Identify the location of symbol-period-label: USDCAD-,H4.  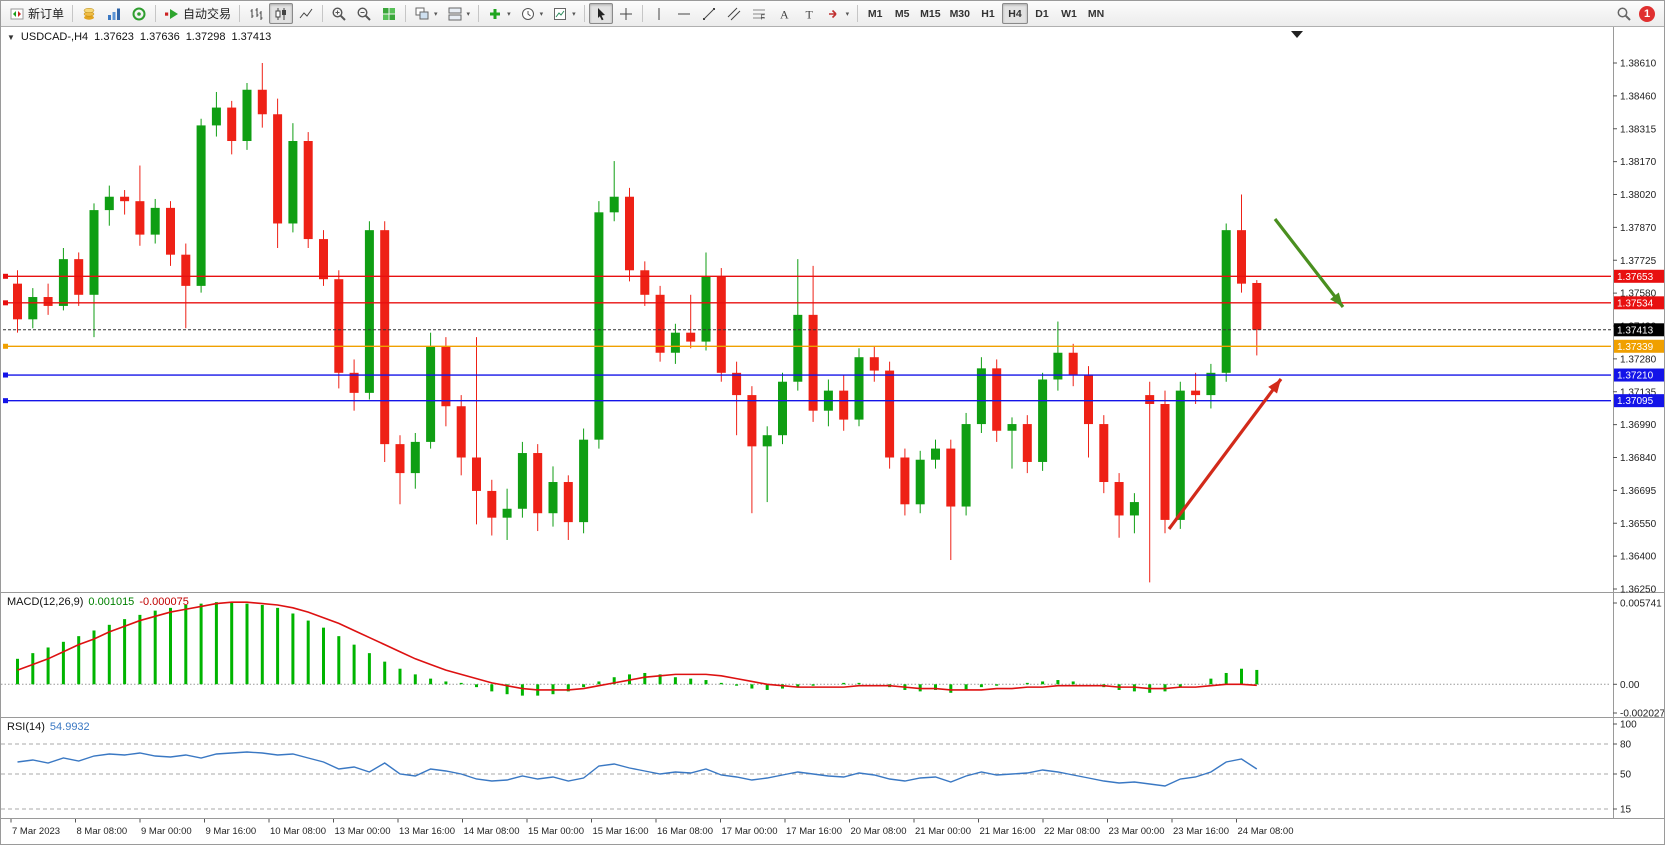
(54, 37).